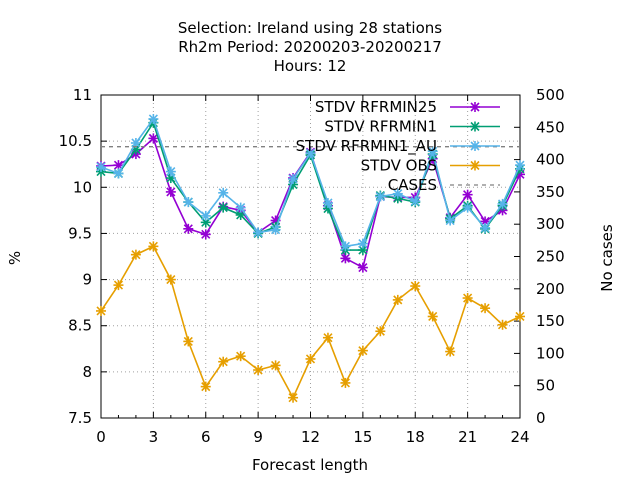  What do you see at coordinates (75, 141) in the screenshot?
I see `y-tick-label: 10.5` at bounding box center [75, 141].